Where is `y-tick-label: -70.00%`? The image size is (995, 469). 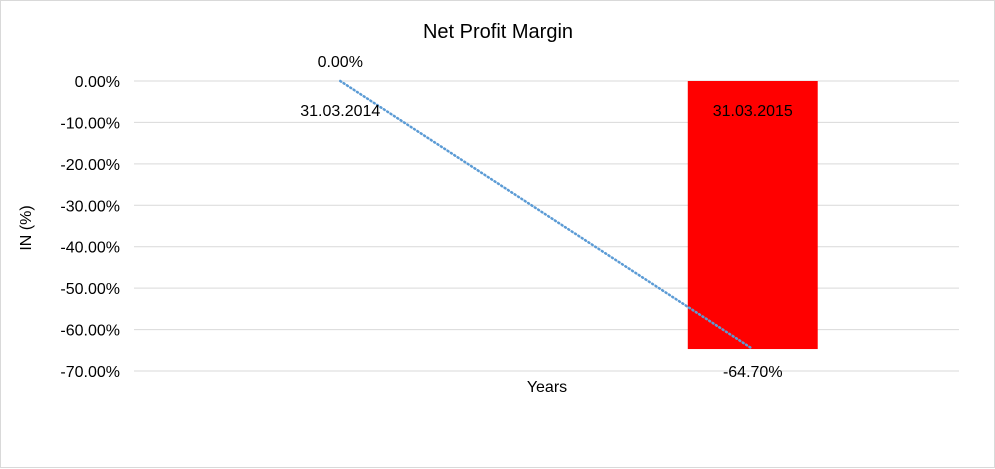 y-tick-label: -70.00% is located at coordinates (90, 372).